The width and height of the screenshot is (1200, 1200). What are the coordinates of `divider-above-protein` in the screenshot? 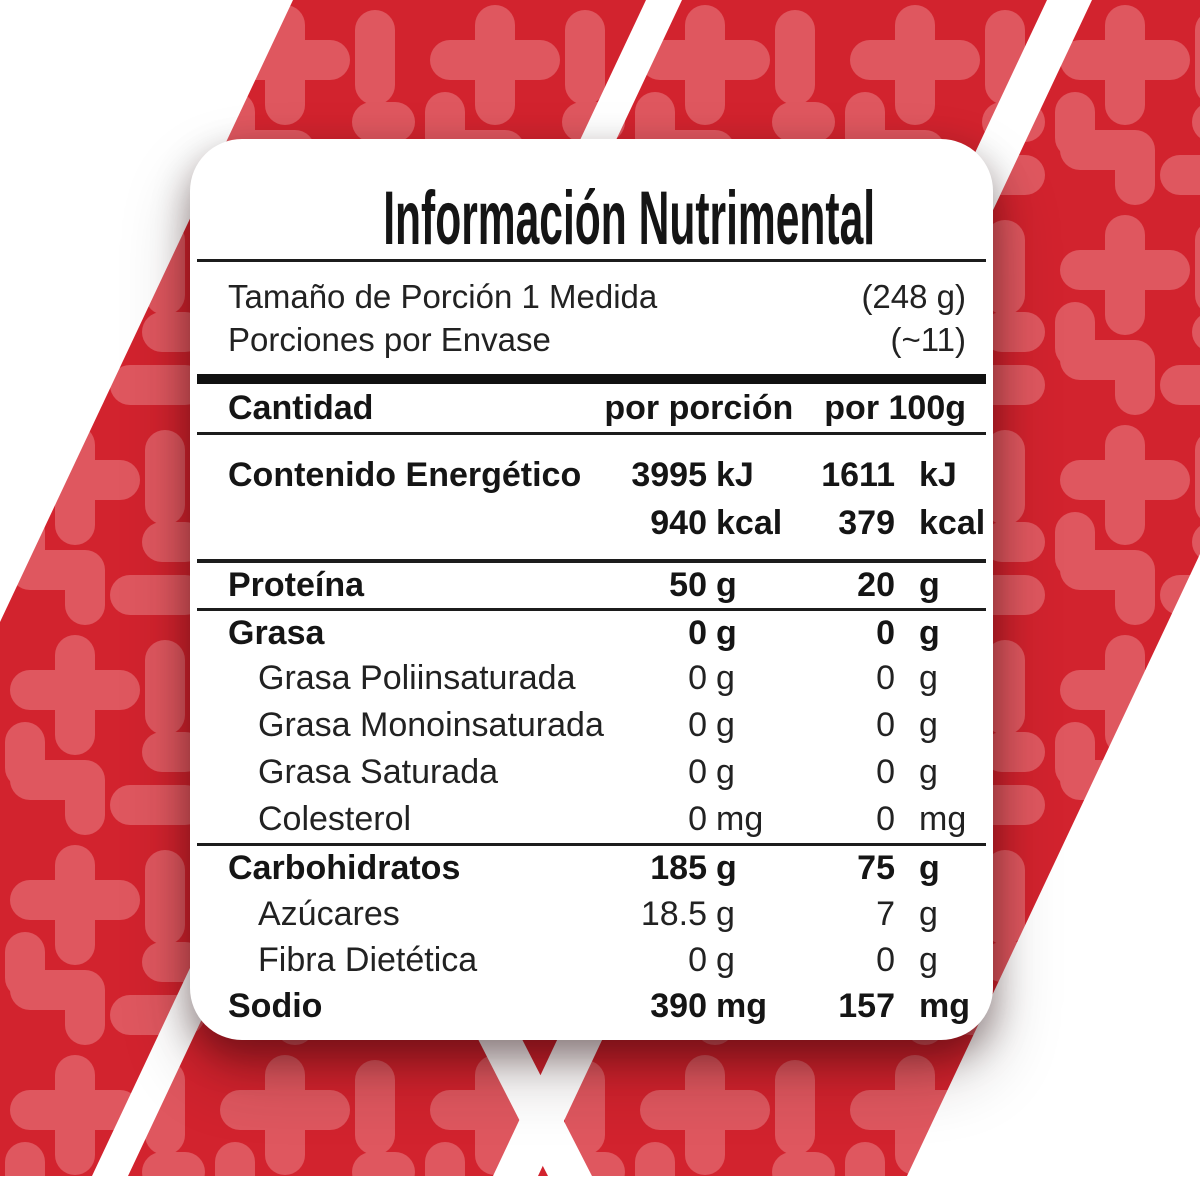 It's located at (591, 561).